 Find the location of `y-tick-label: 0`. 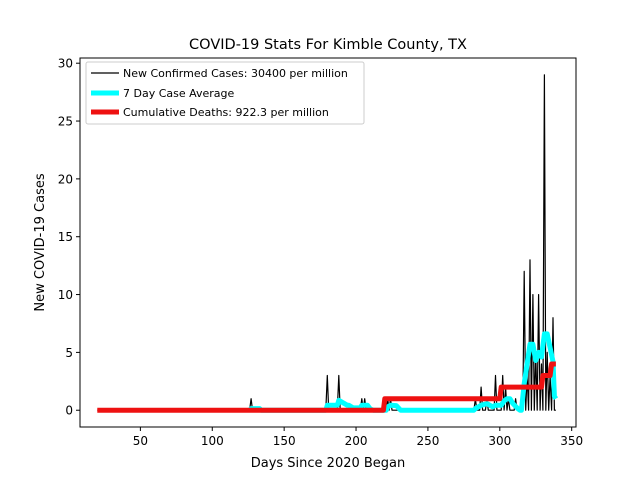

y-tick-label: 0 is located at coordinates (69, 411).